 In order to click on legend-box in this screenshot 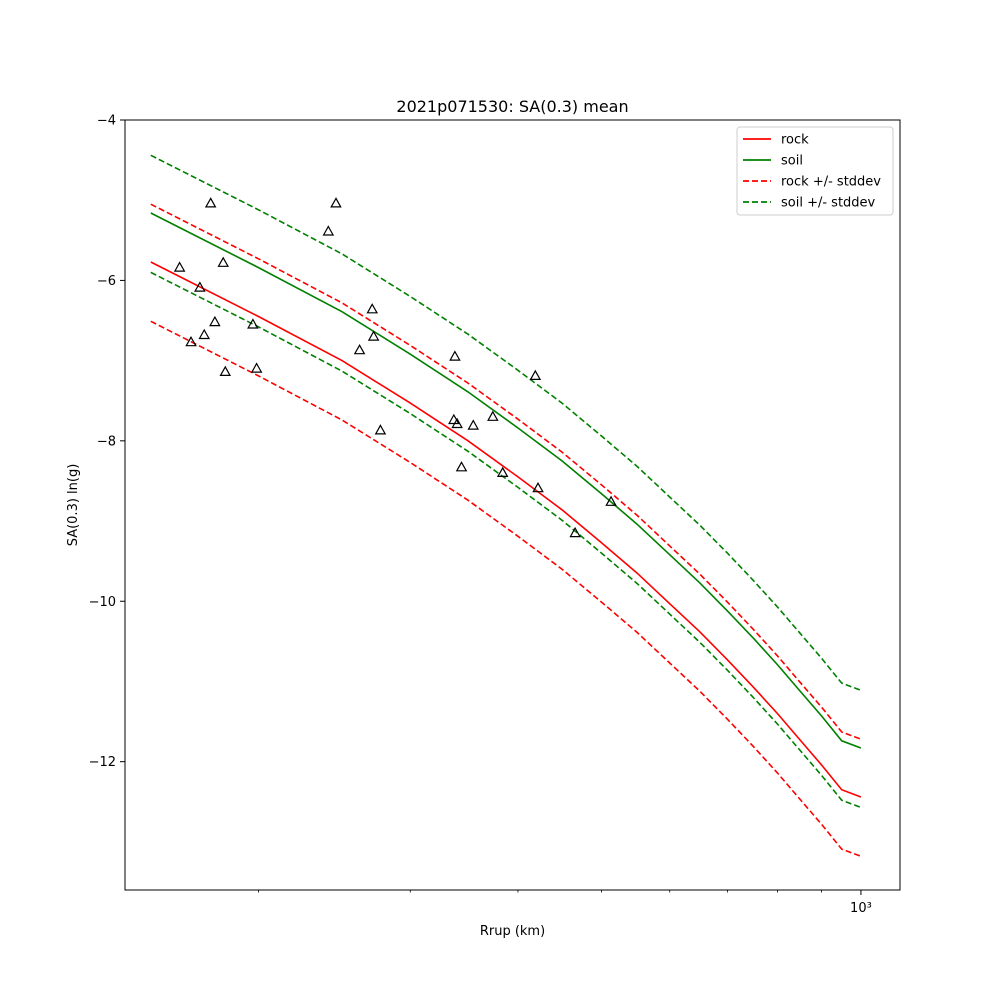, I will do `click(815, 171)`.